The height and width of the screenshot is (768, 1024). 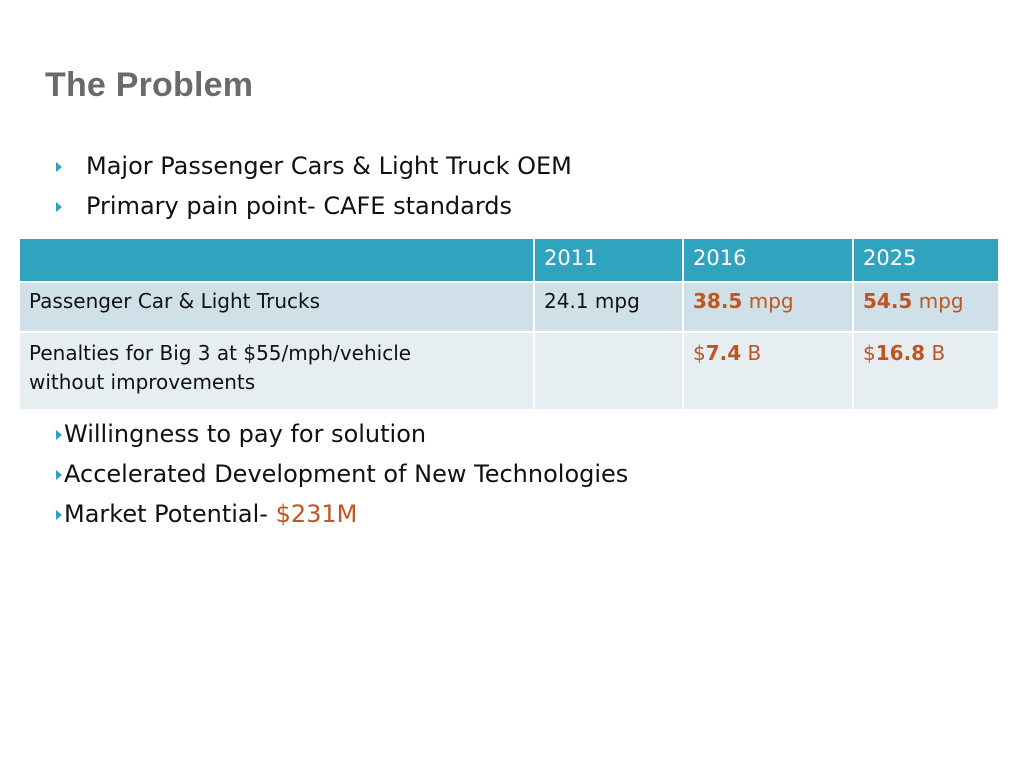 I want to click on label-line-2: without improvements, so click(x=142, y=382).